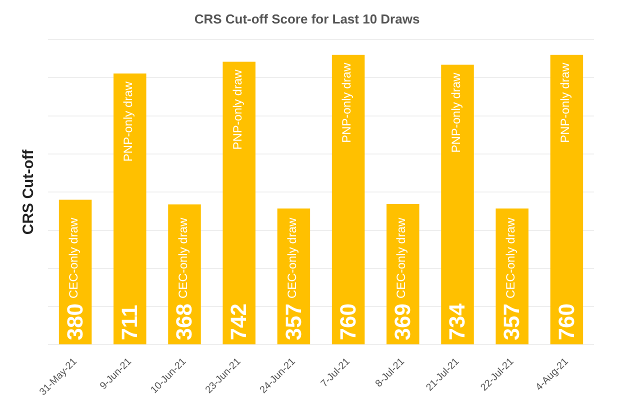 Image resolution: width=624 pixels, height=407 pixels. Describe the element at coordinates (457, 321) in the screenshot. I see `data-label: 734` at that location.